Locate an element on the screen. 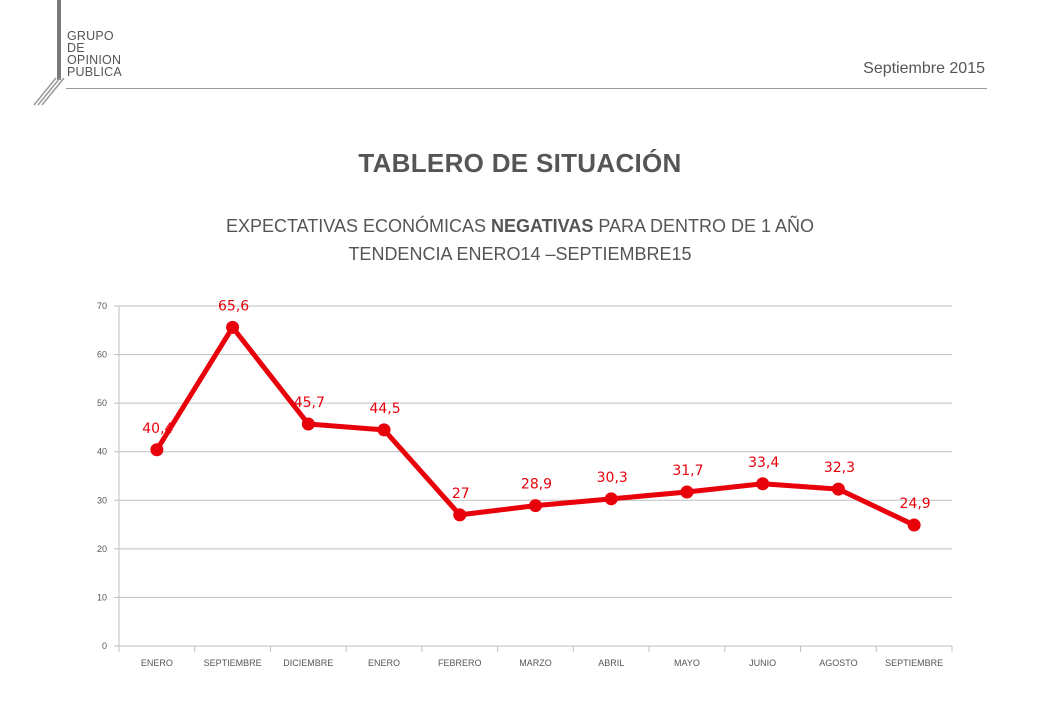 The height and width of the screenshot is (720, 1040). x-tick-label: FEBRERO is located at coordinates (460, 663).